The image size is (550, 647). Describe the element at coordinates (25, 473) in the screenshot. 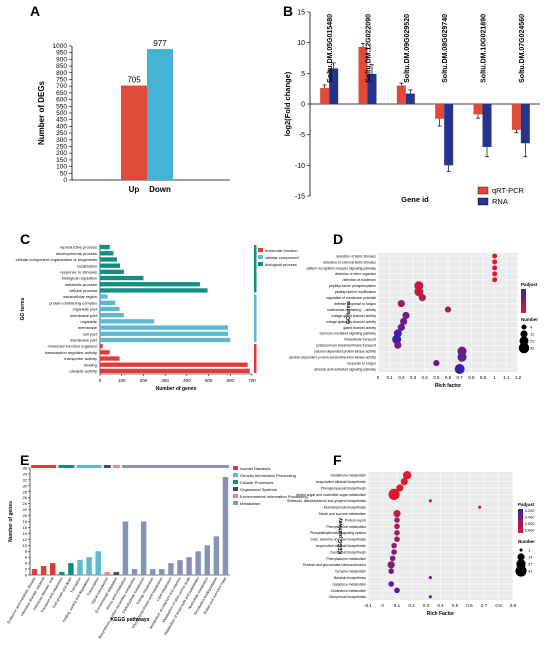

I see `y-tick-label: 34` at that location.